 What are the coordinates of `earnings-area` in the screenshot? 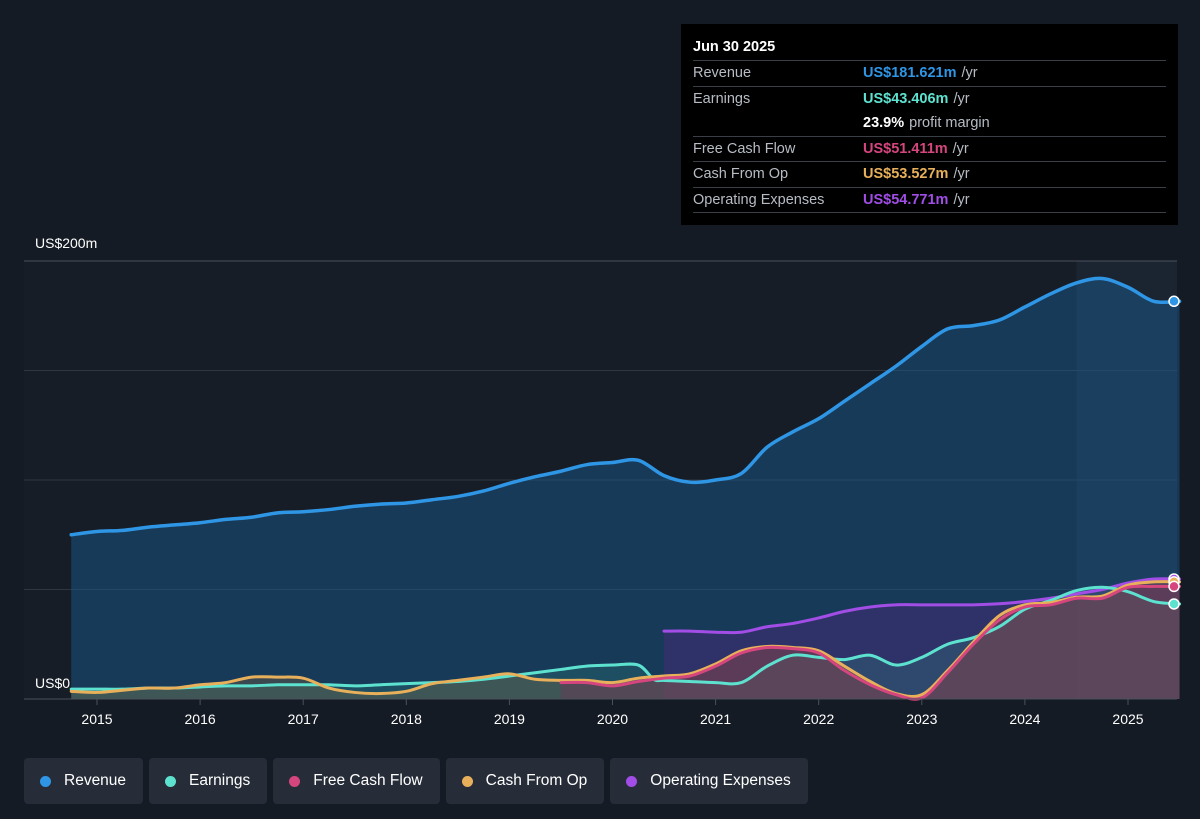 It's located at (625, 643).